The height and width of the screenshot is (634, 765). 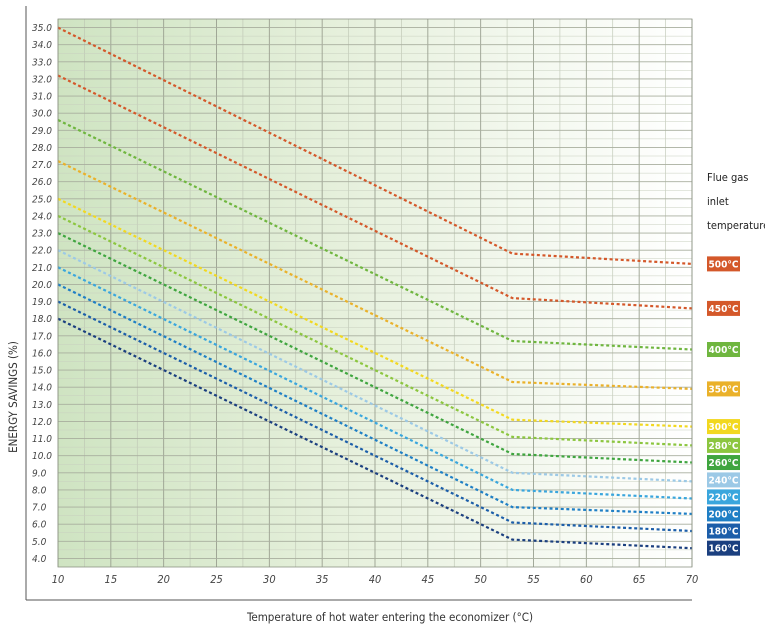 What do you see at coordinates (42, 182) in the screenshot?
I see `y-tick-label: 26.0` at bounding box center [42, 182].